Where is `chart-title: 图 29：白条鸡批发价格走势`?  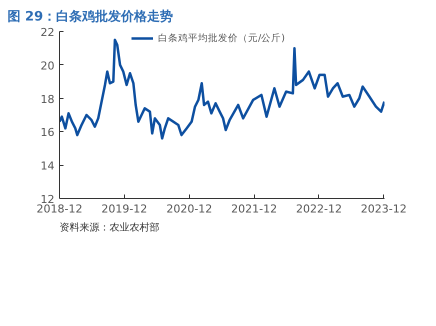
chart-title: 图 29：白条鸡批发价格走势 is located at coordinates (91, 16).